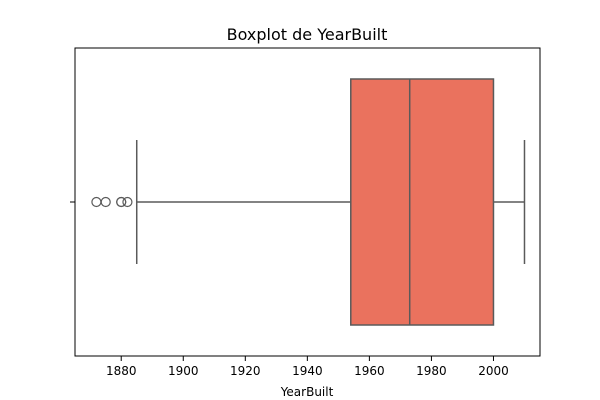 The width and height of the screenshot is (600, 400). I want to click on x-tick-label: 1880, so click(121, 371).